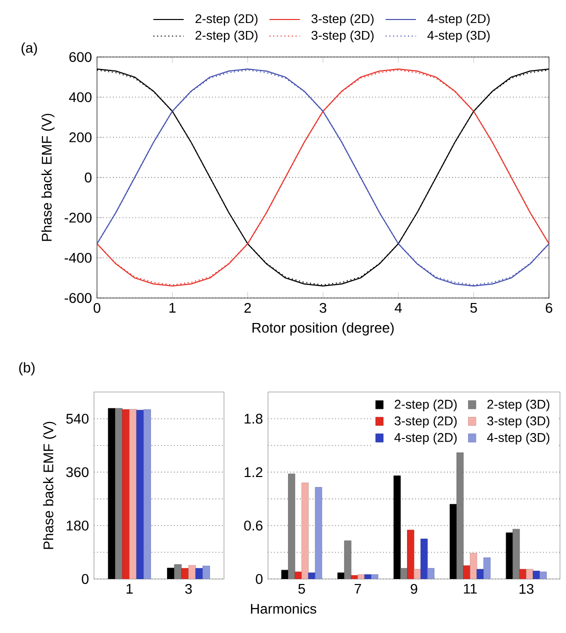  What do you see at coordinates (29, 49) in the screenshot?
I see `chart-title: (a)` at bounding box center [29, 49].